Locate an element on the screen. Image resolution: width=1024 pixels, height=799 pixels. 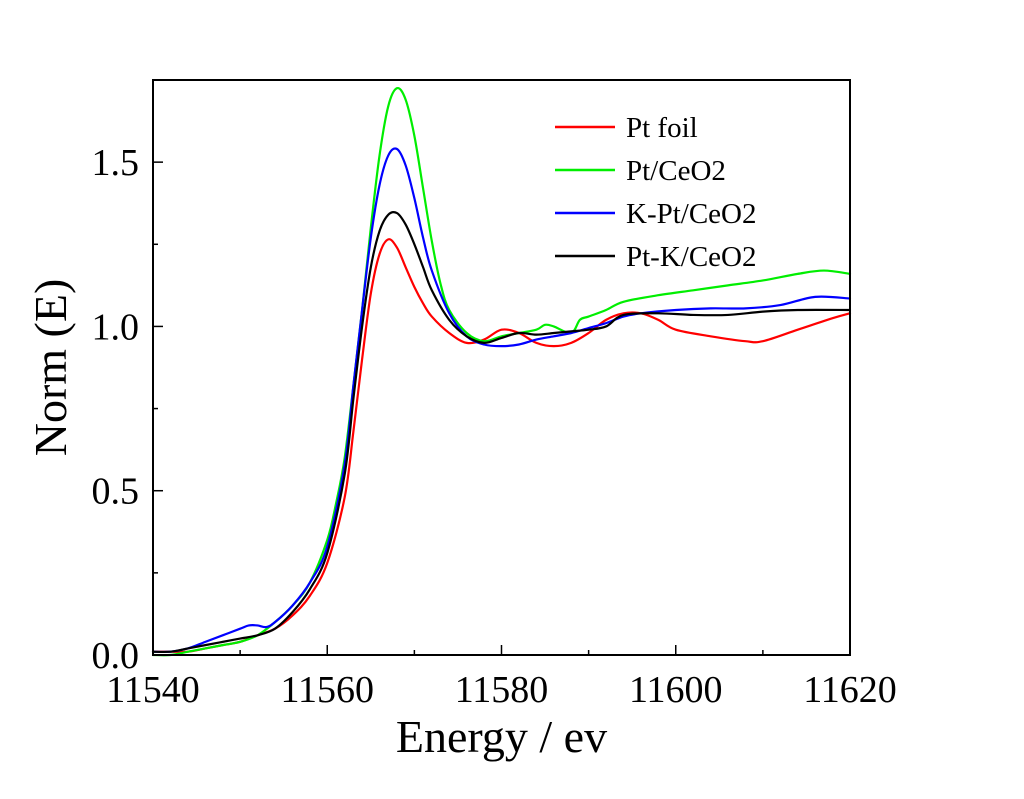
y-axis-title: Norm (E) is located at coordinates (50, 368).